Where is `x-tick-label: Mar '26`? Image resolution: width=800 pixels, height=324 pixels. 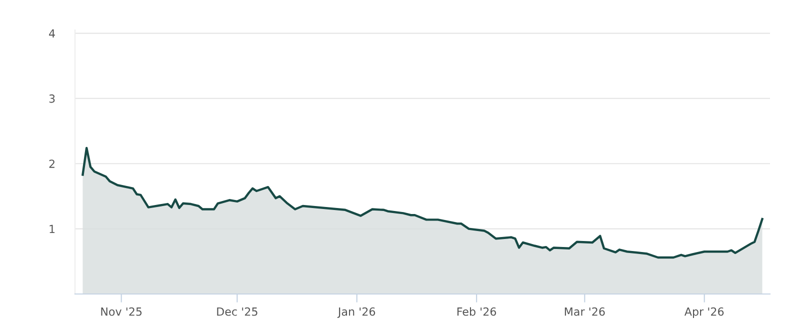
x-tick-label: Mar '26 is located at coordinates (584, 311).